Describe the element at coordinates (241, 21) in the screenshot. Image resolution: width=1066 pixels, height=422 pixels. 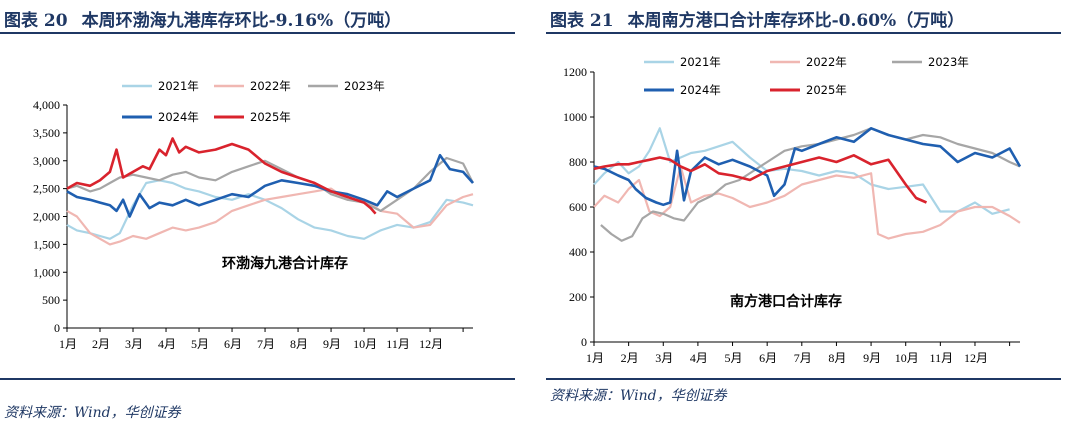
I see `title-text-left: 本周环渤海九港库存环比-9.16%（万吨）` at that location.